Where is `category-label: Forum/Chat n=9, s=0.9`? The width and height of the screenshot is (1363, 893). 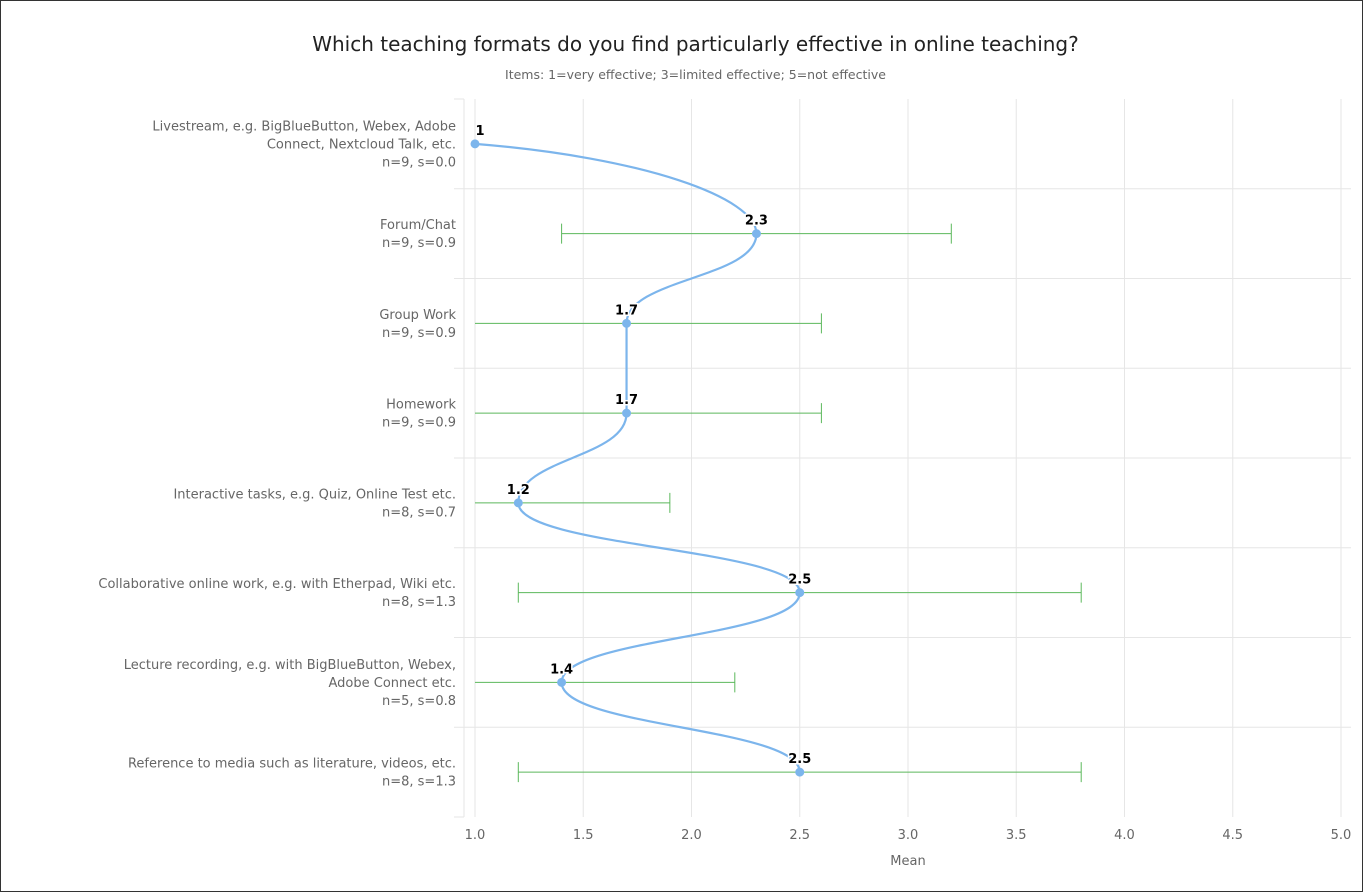 category-label: Forum/Chat n=9, s=0.9 is located at coordinates (418, 234).